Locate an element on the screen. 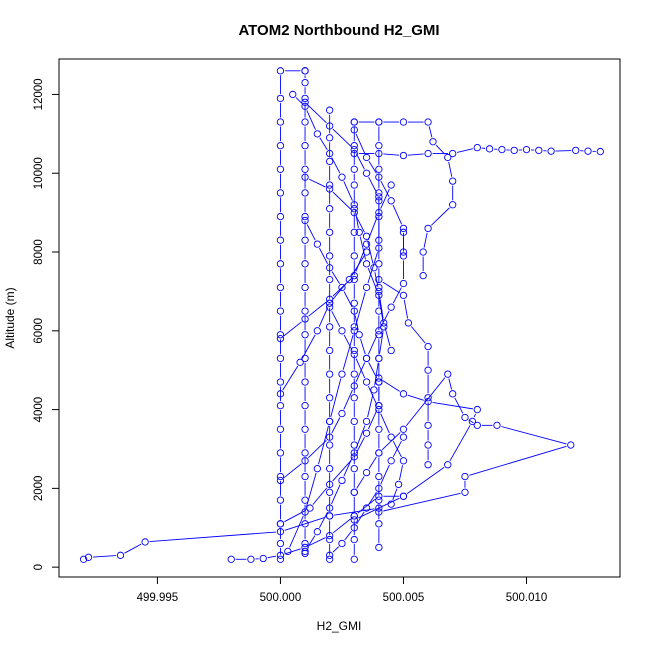 This screenshot has width=650, height=650. y-tick-label: 4000 is located at coordinates (39, 410).